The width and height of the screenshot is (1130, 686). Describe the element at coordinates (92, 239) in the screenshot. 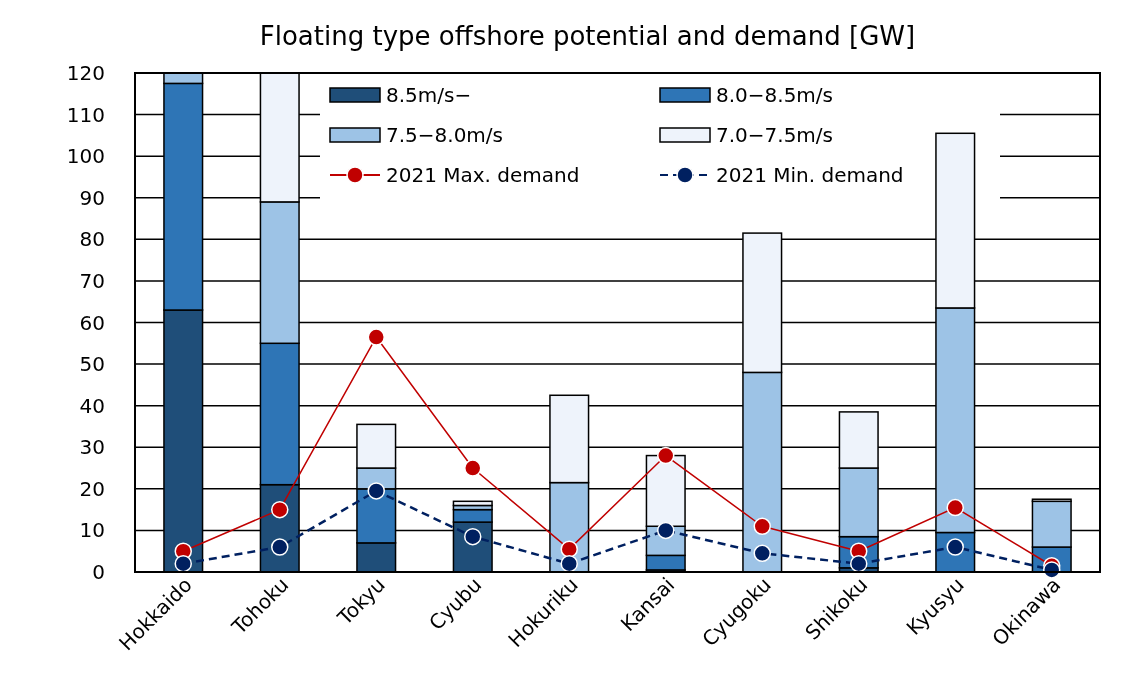

I see `y-tick-label: 80` at that location.